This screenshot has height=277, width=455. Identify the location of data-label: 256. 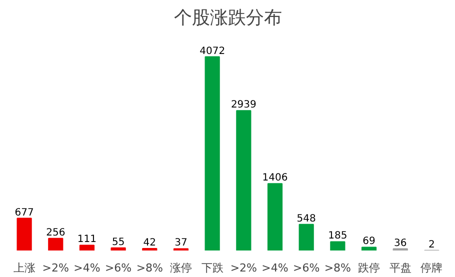
(56, 232).